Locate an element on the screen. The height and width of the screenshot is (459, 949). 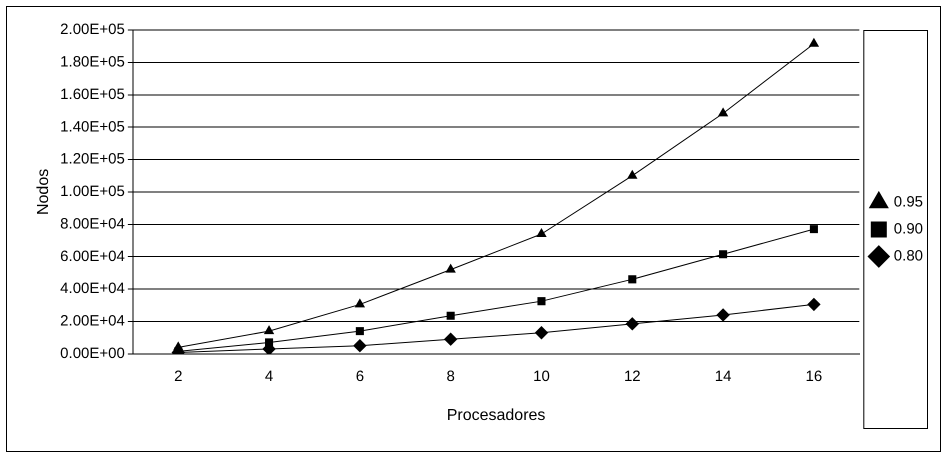
y-tick-label: 1.00E+05 is located at coordinates (92, 191).